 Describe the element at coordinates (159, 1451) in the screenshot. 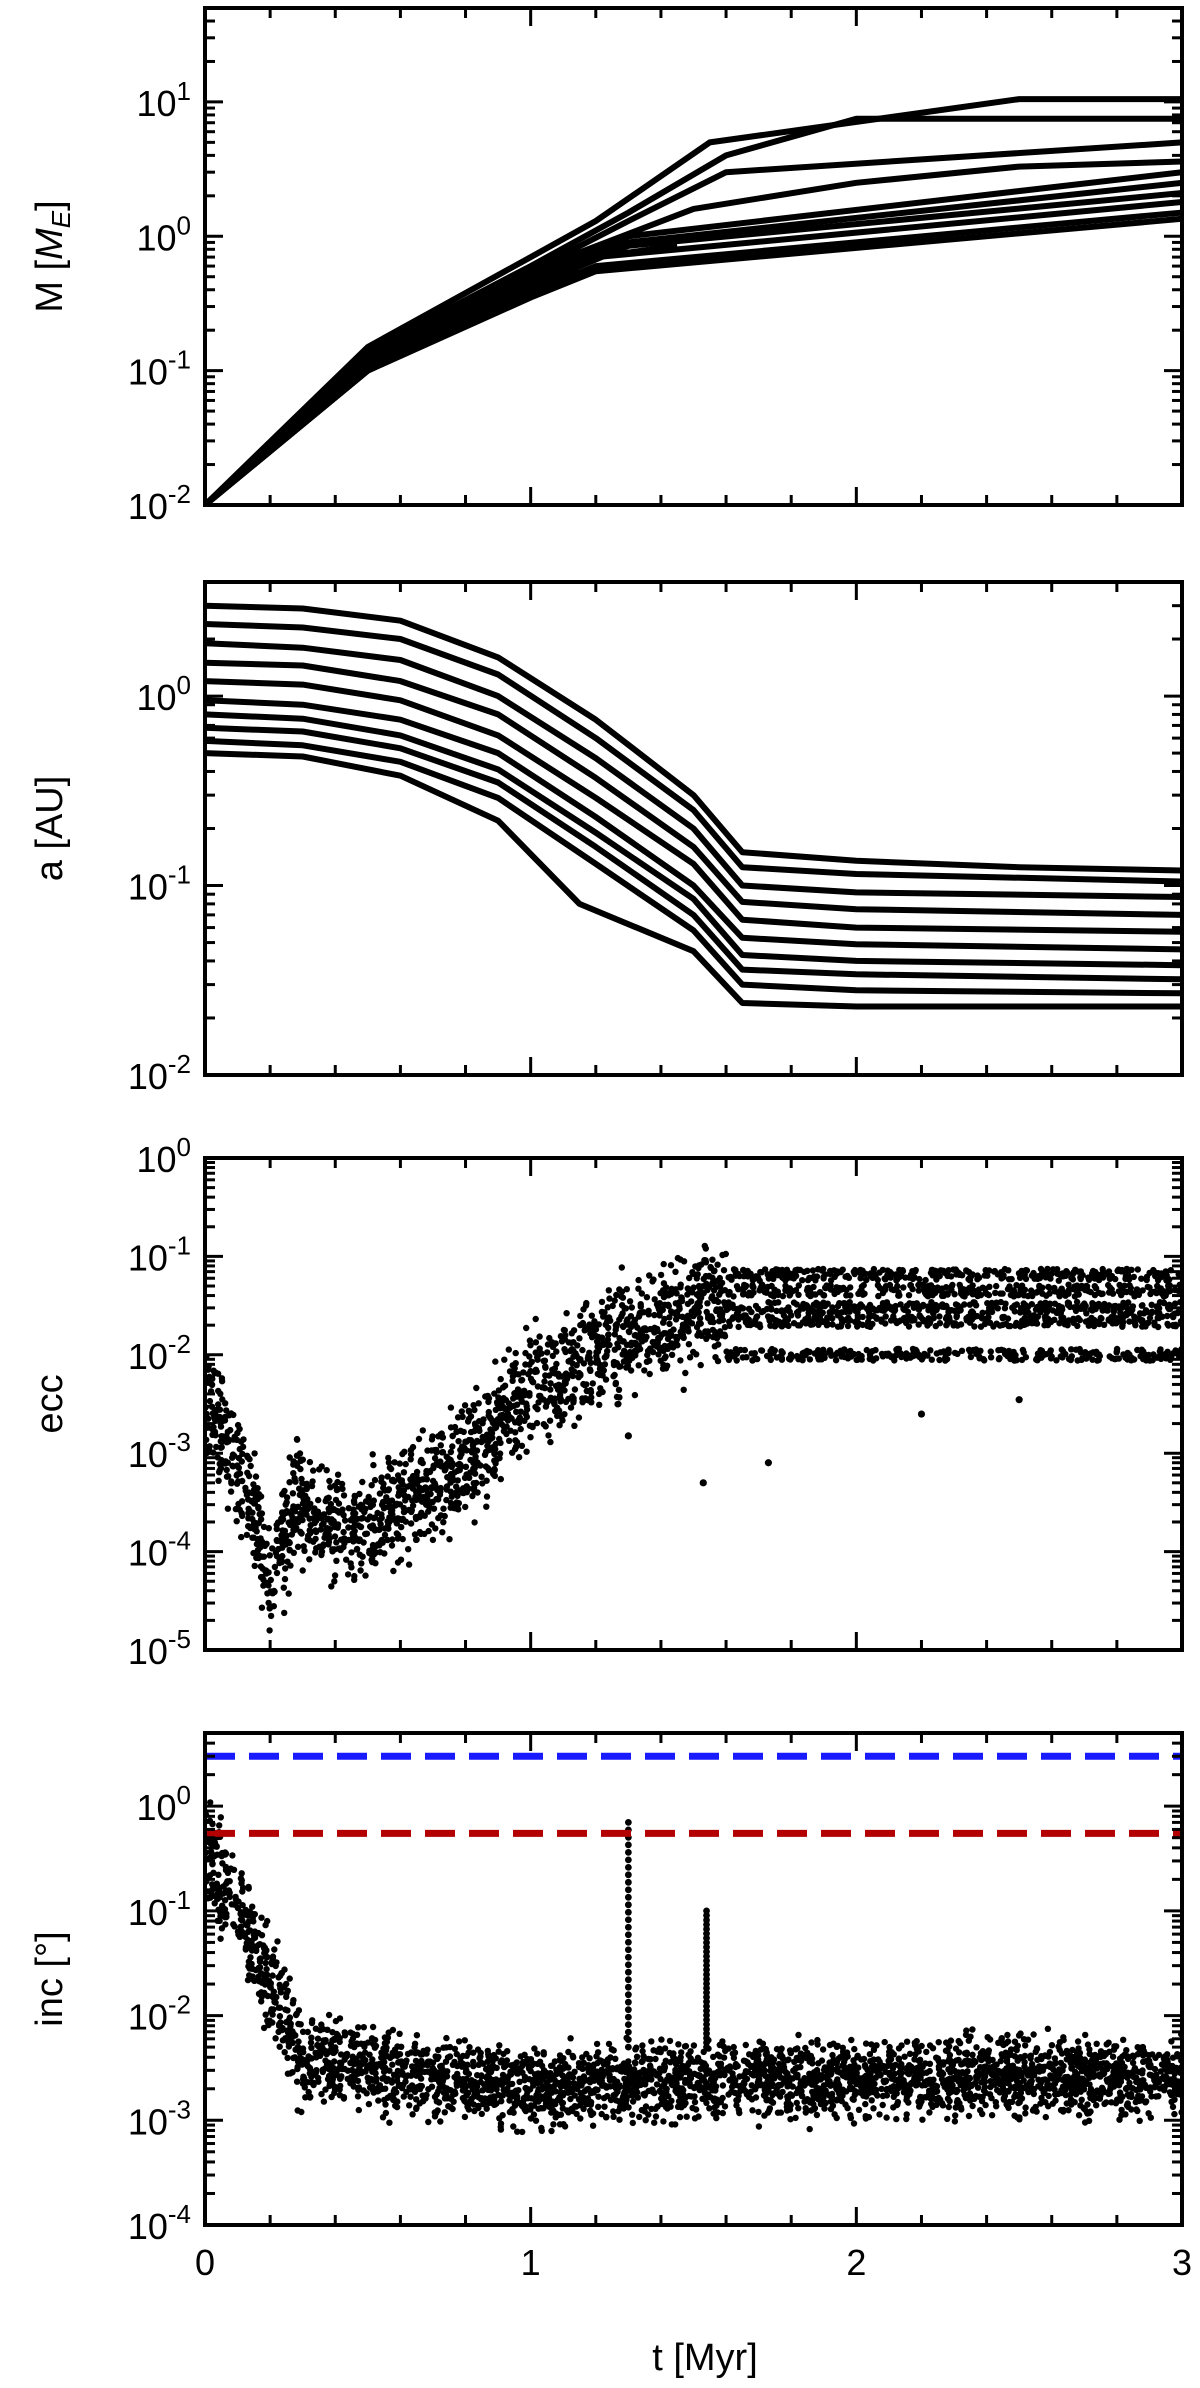

I see `y-tick-label: 10⁻³` at that location.